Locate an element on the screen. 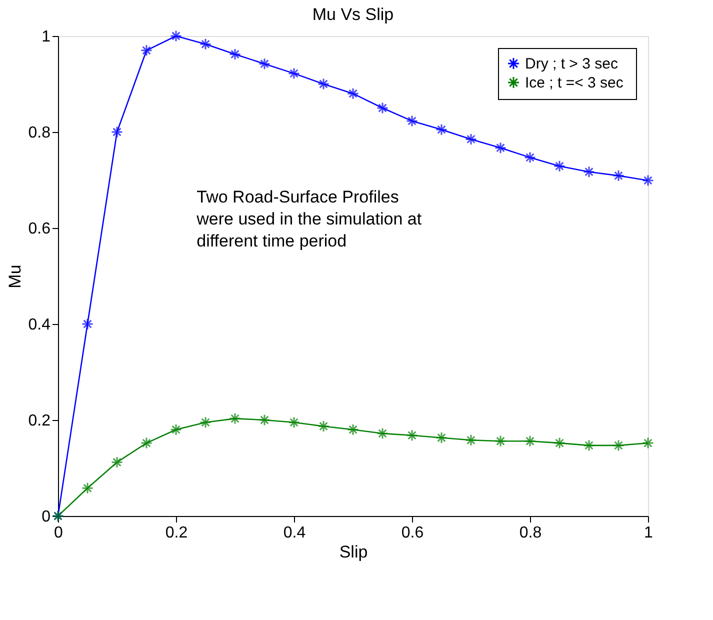  y-tick-label: 0 is located at coordinates (46, 517).